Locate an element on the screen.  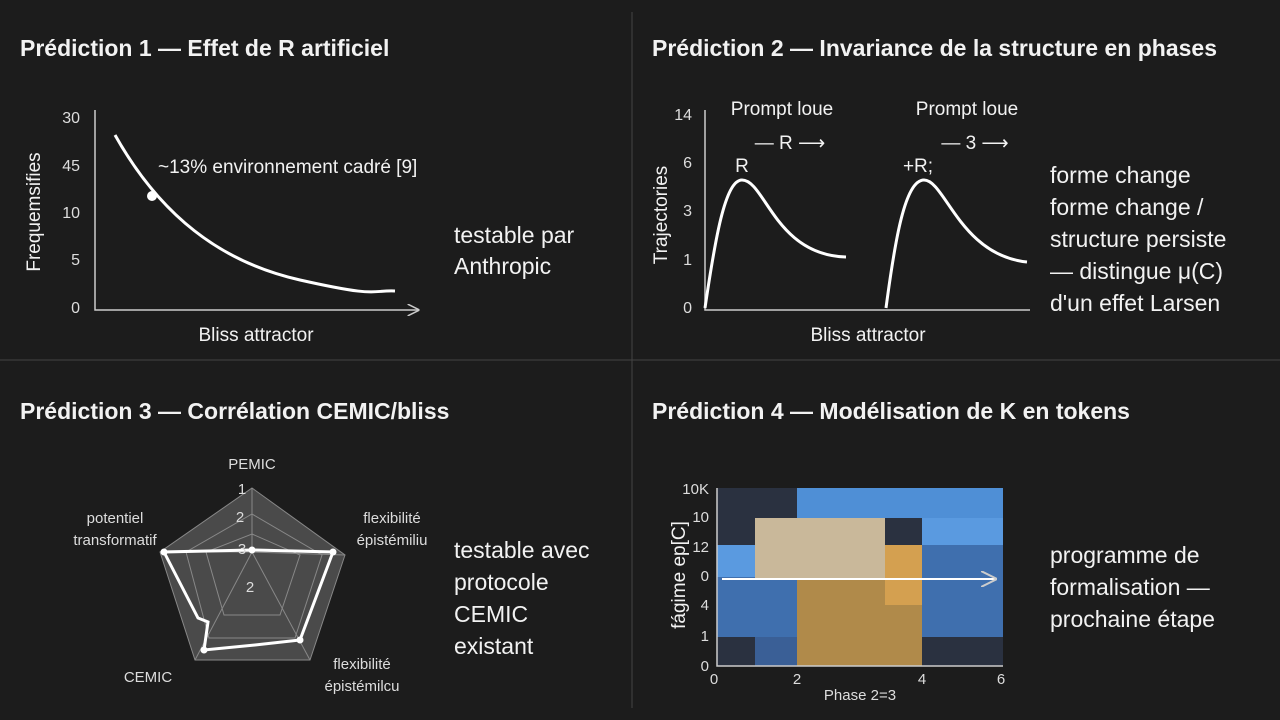
y-tick-label: 10K is located at coordinates (695, 489).